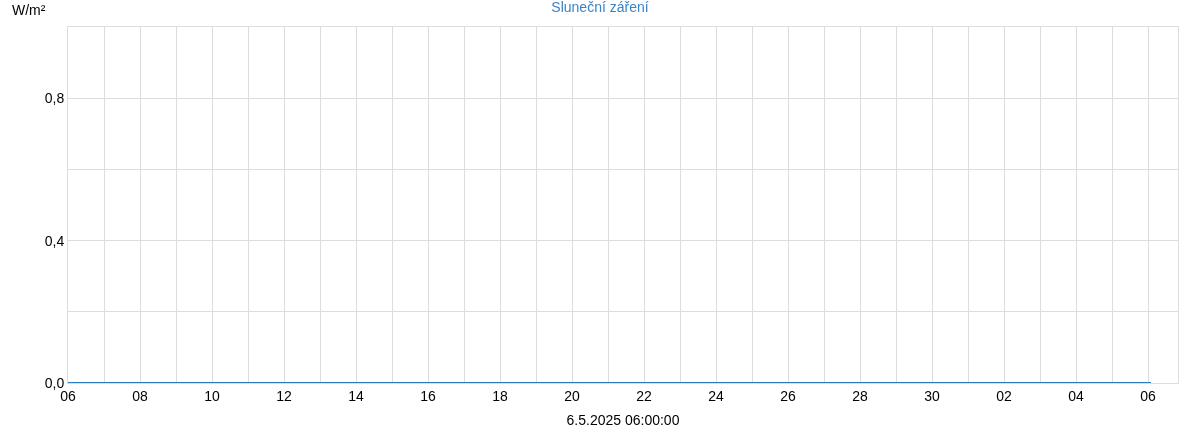 The height and width of the screenshot is (438, 1200). What do you see at coordinates (600, 7) in the screenshot?
I see `chart-title: Sluneční záření` at bounding box center [600, 7].